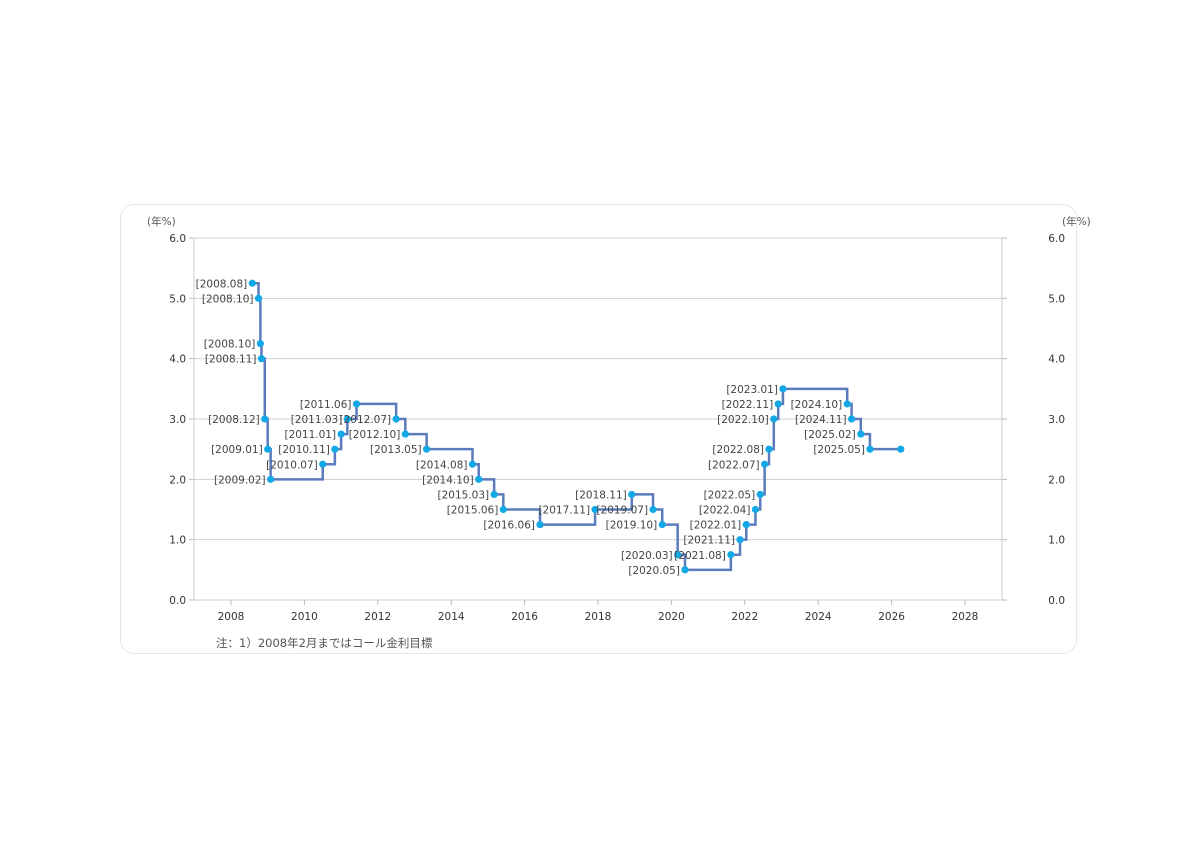 The height and width of the screenshot is (848, 1200). Describe the element at coordinates (509, 526) in the screenshot. I see `data-label: [2016.06]` at that location.